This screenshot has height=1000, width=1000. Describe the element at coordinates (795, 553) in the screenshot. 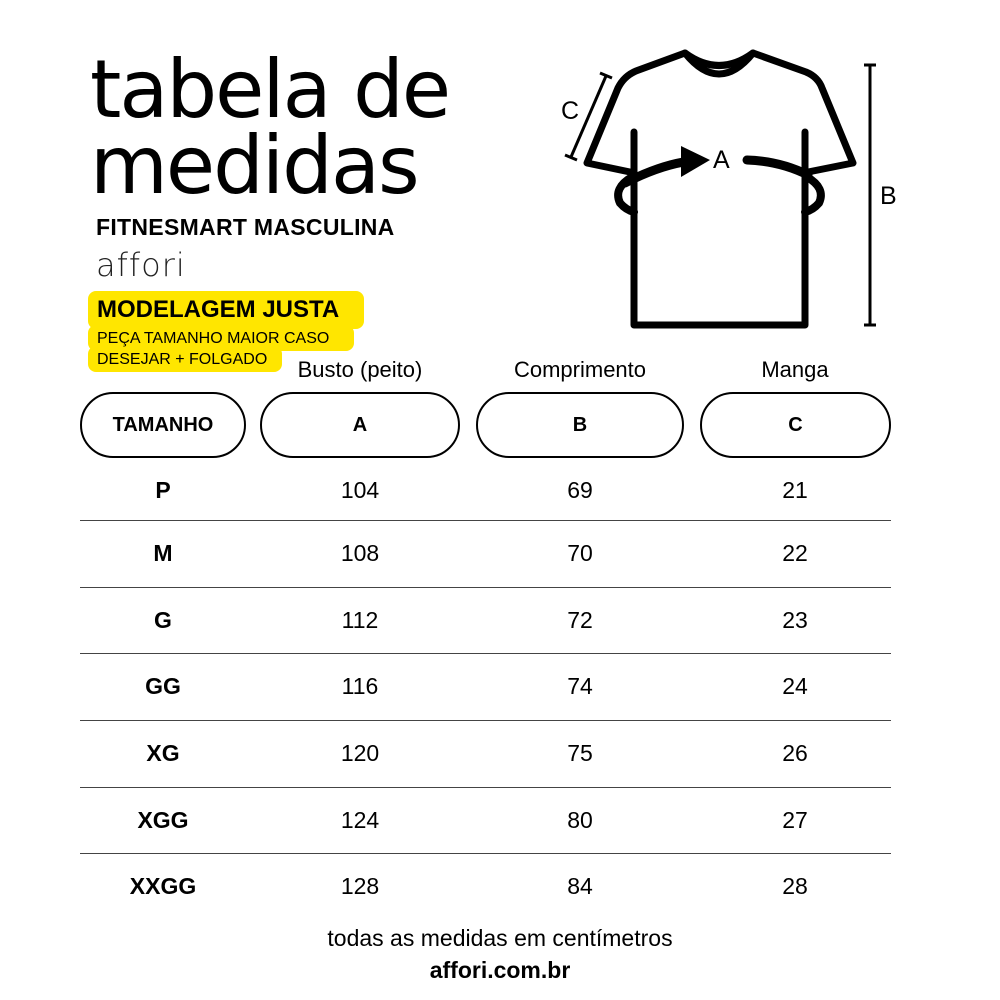

I see `measure-cell: 22` at that location.